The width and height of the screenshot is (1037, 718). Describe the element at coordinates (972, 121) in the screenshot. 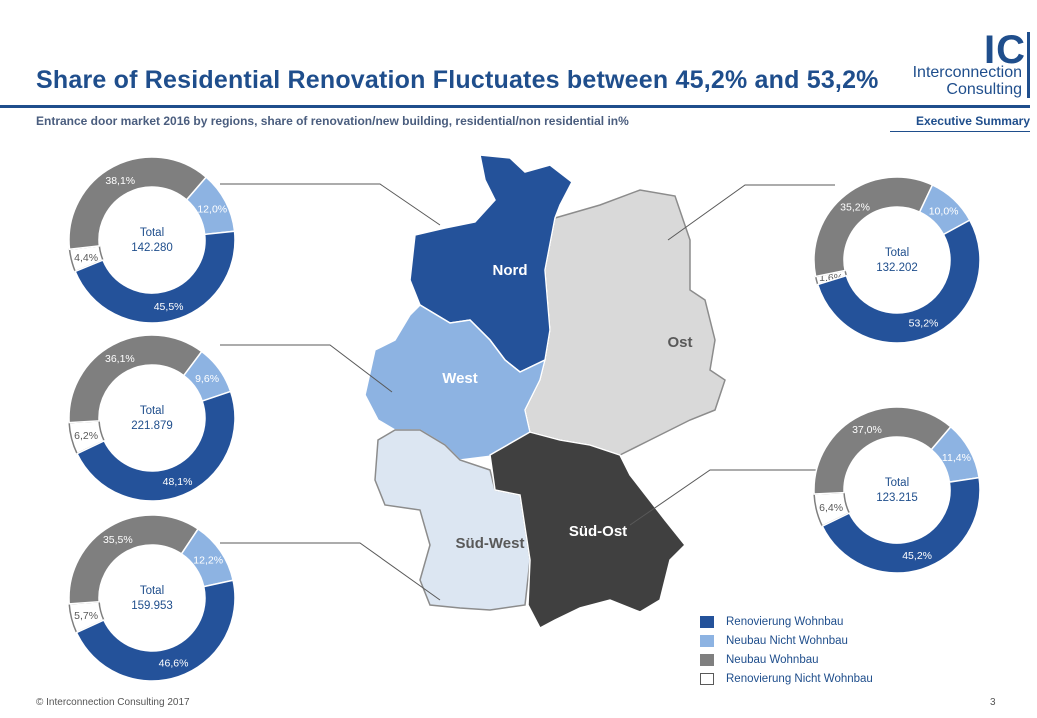

I see `section-label: Executive Summary` at that location.